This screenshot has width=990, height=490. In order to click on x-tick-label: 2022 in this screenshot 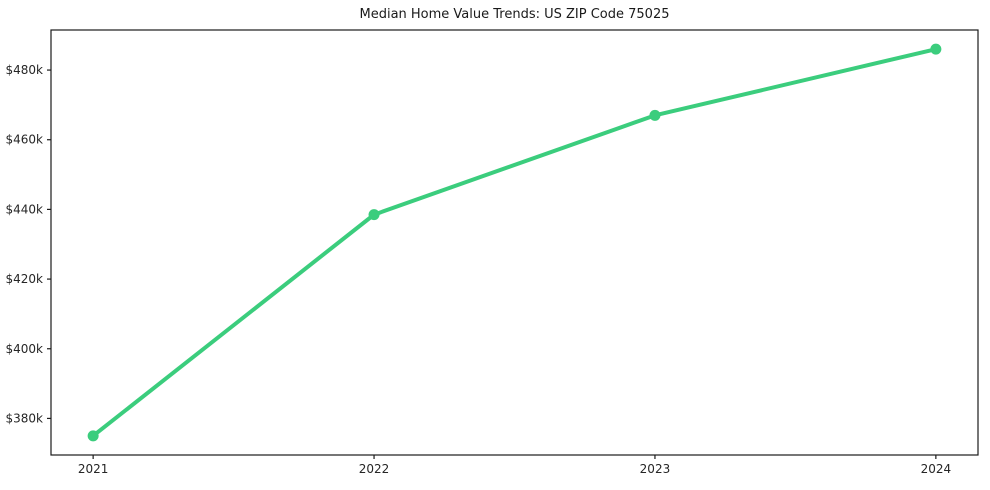, I will do `click(374, 469)`.